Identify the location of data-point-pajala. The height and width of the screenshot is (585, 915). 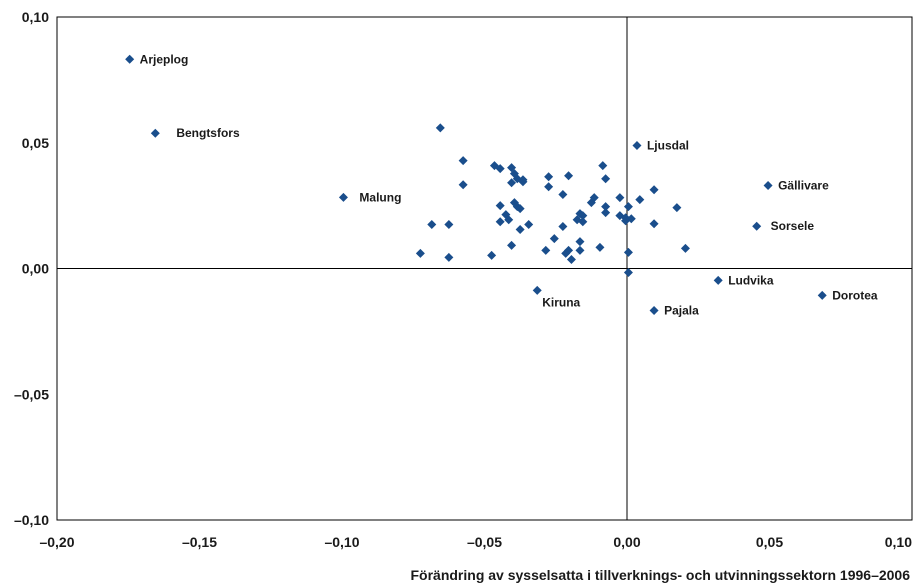
(654, 311).